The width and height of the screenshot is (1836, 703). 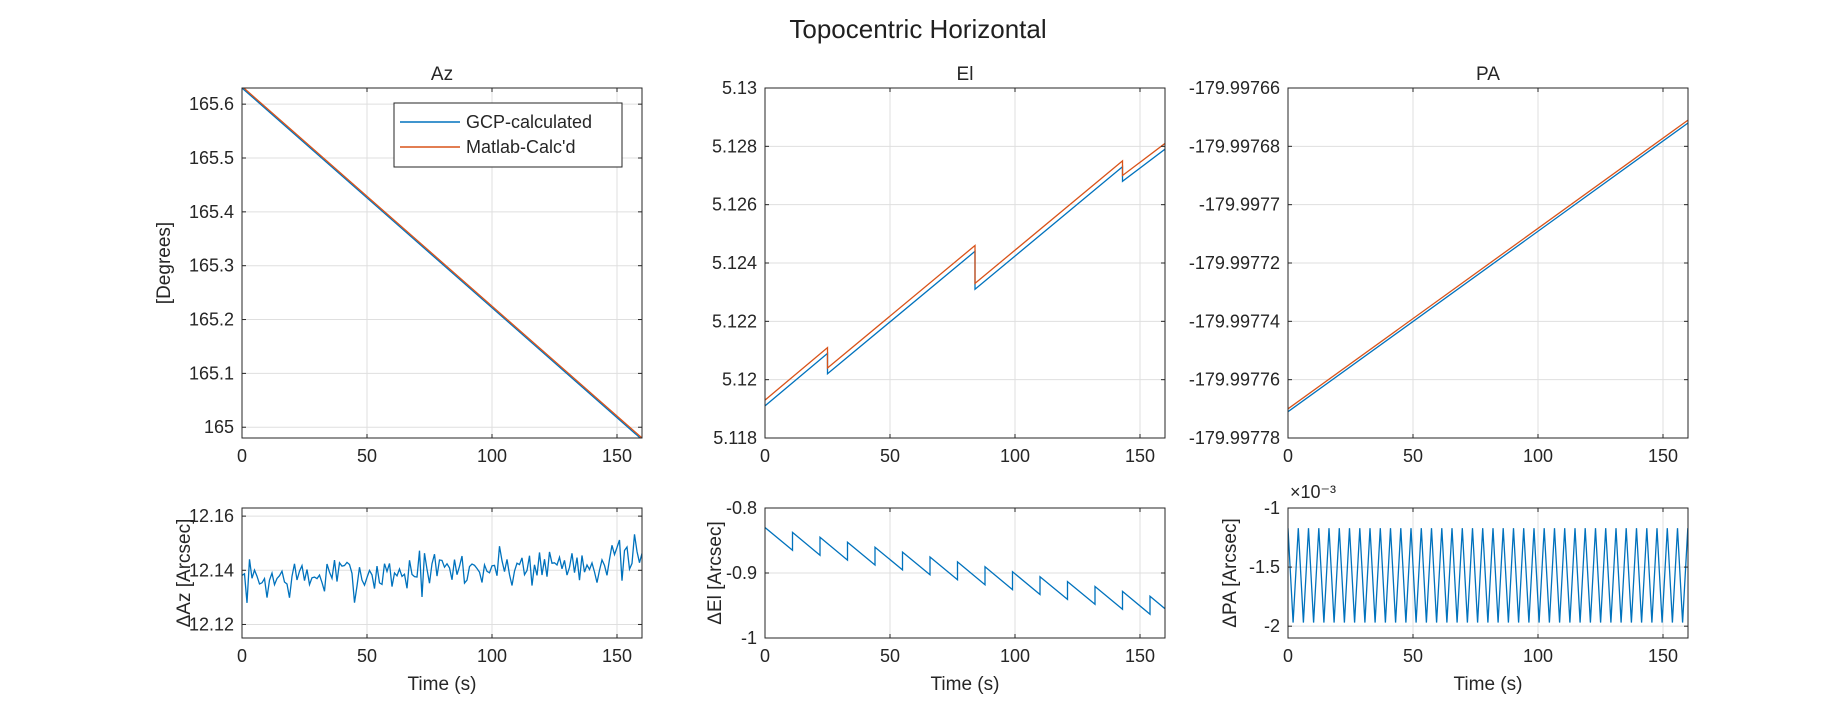 What do you see at coordinates (734, 146) in the screenshot?
I see `y-tick-label: 5.128` at bounding box center [734, 146].